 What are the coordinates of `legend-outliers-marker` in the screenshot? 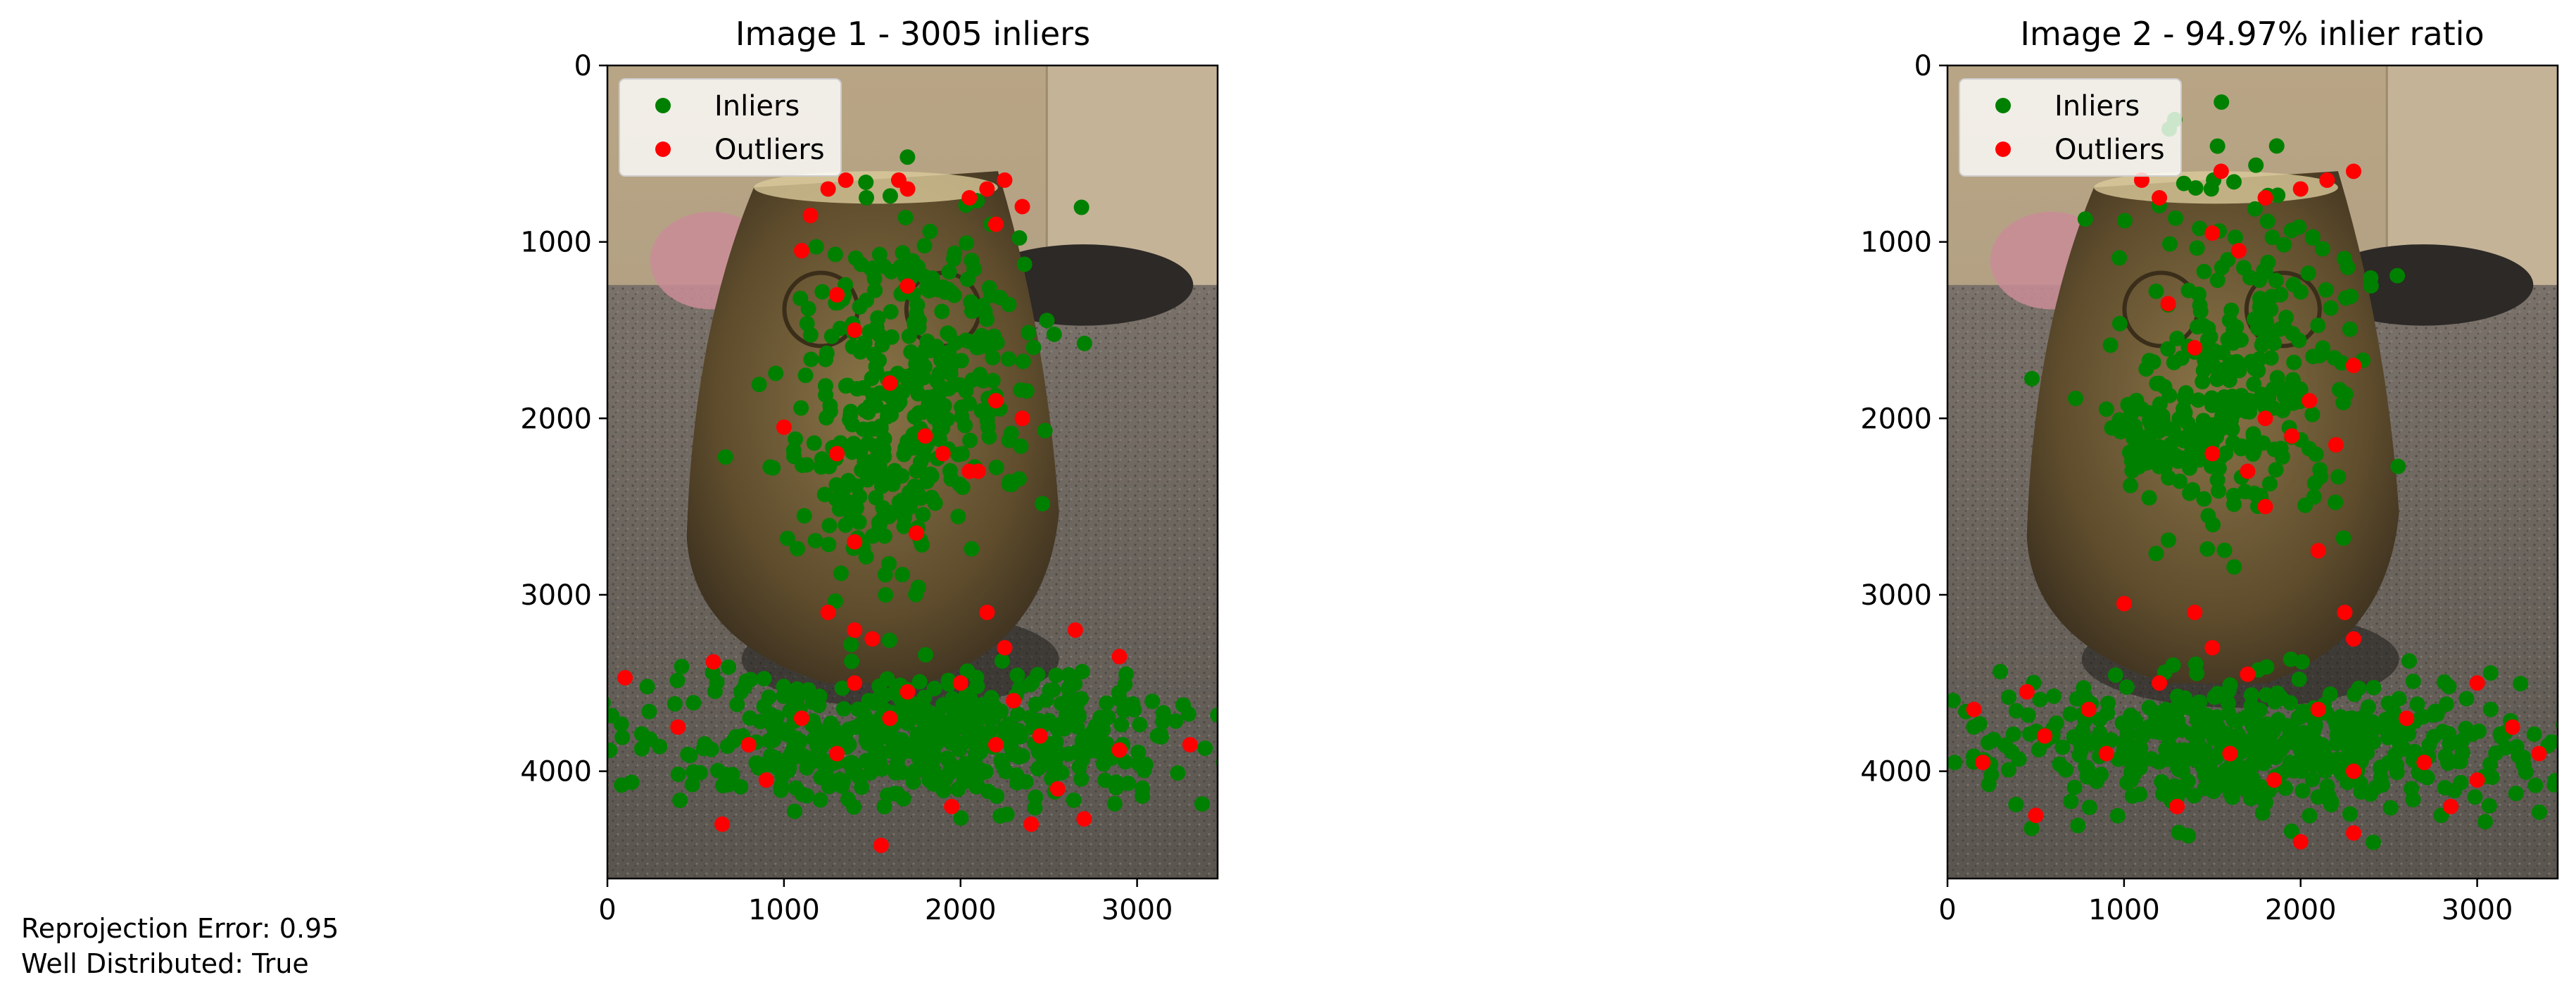 It's located at (663, 149).